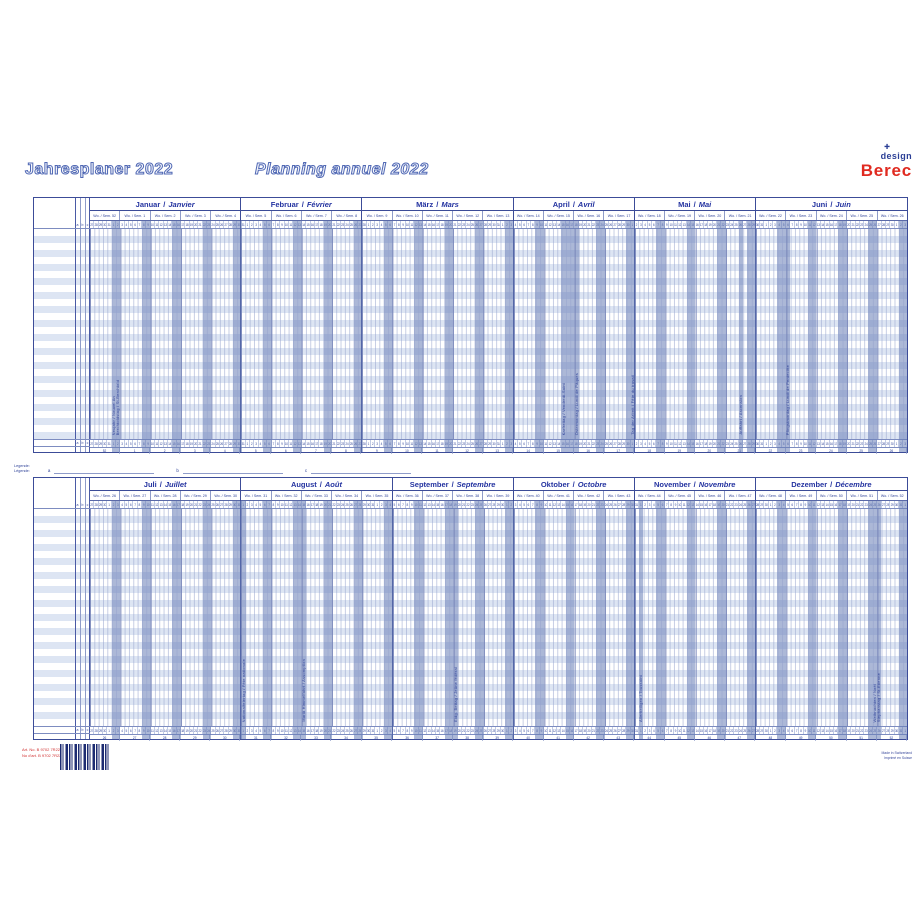 The height and width of the screenshot is (920, 920). I want to click on month-header: April / Avril, so click(573, 204).